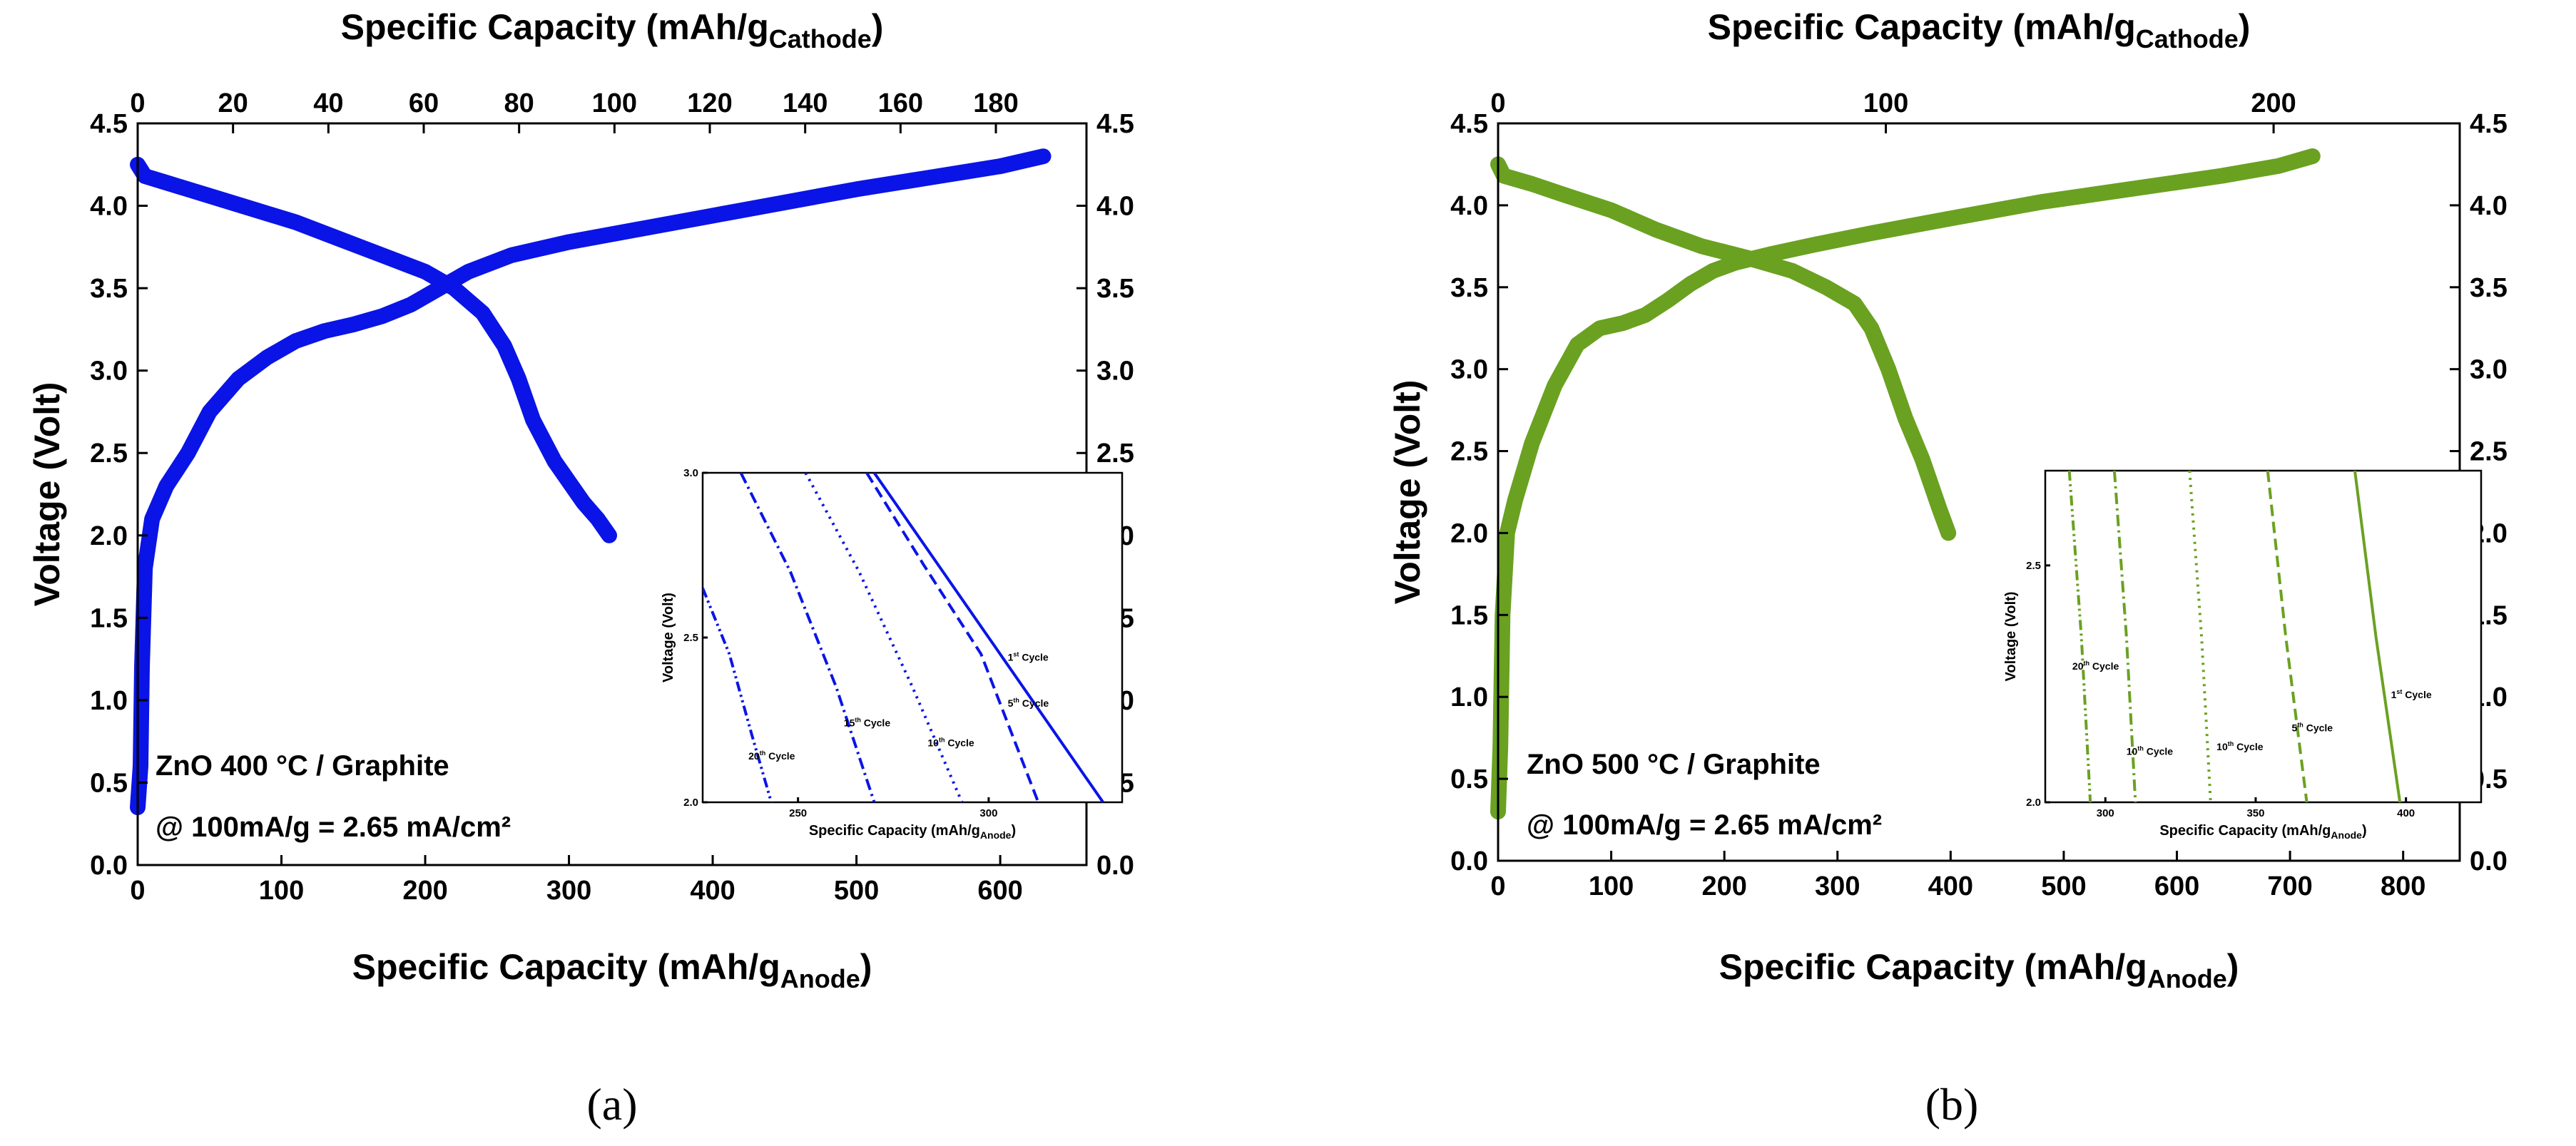 This screenshot has height=1146, width=2576. What do you see at coordinates (754, 756) in the screenshot?
I see `cycle-number: 20` at bounding box center [754, 756].